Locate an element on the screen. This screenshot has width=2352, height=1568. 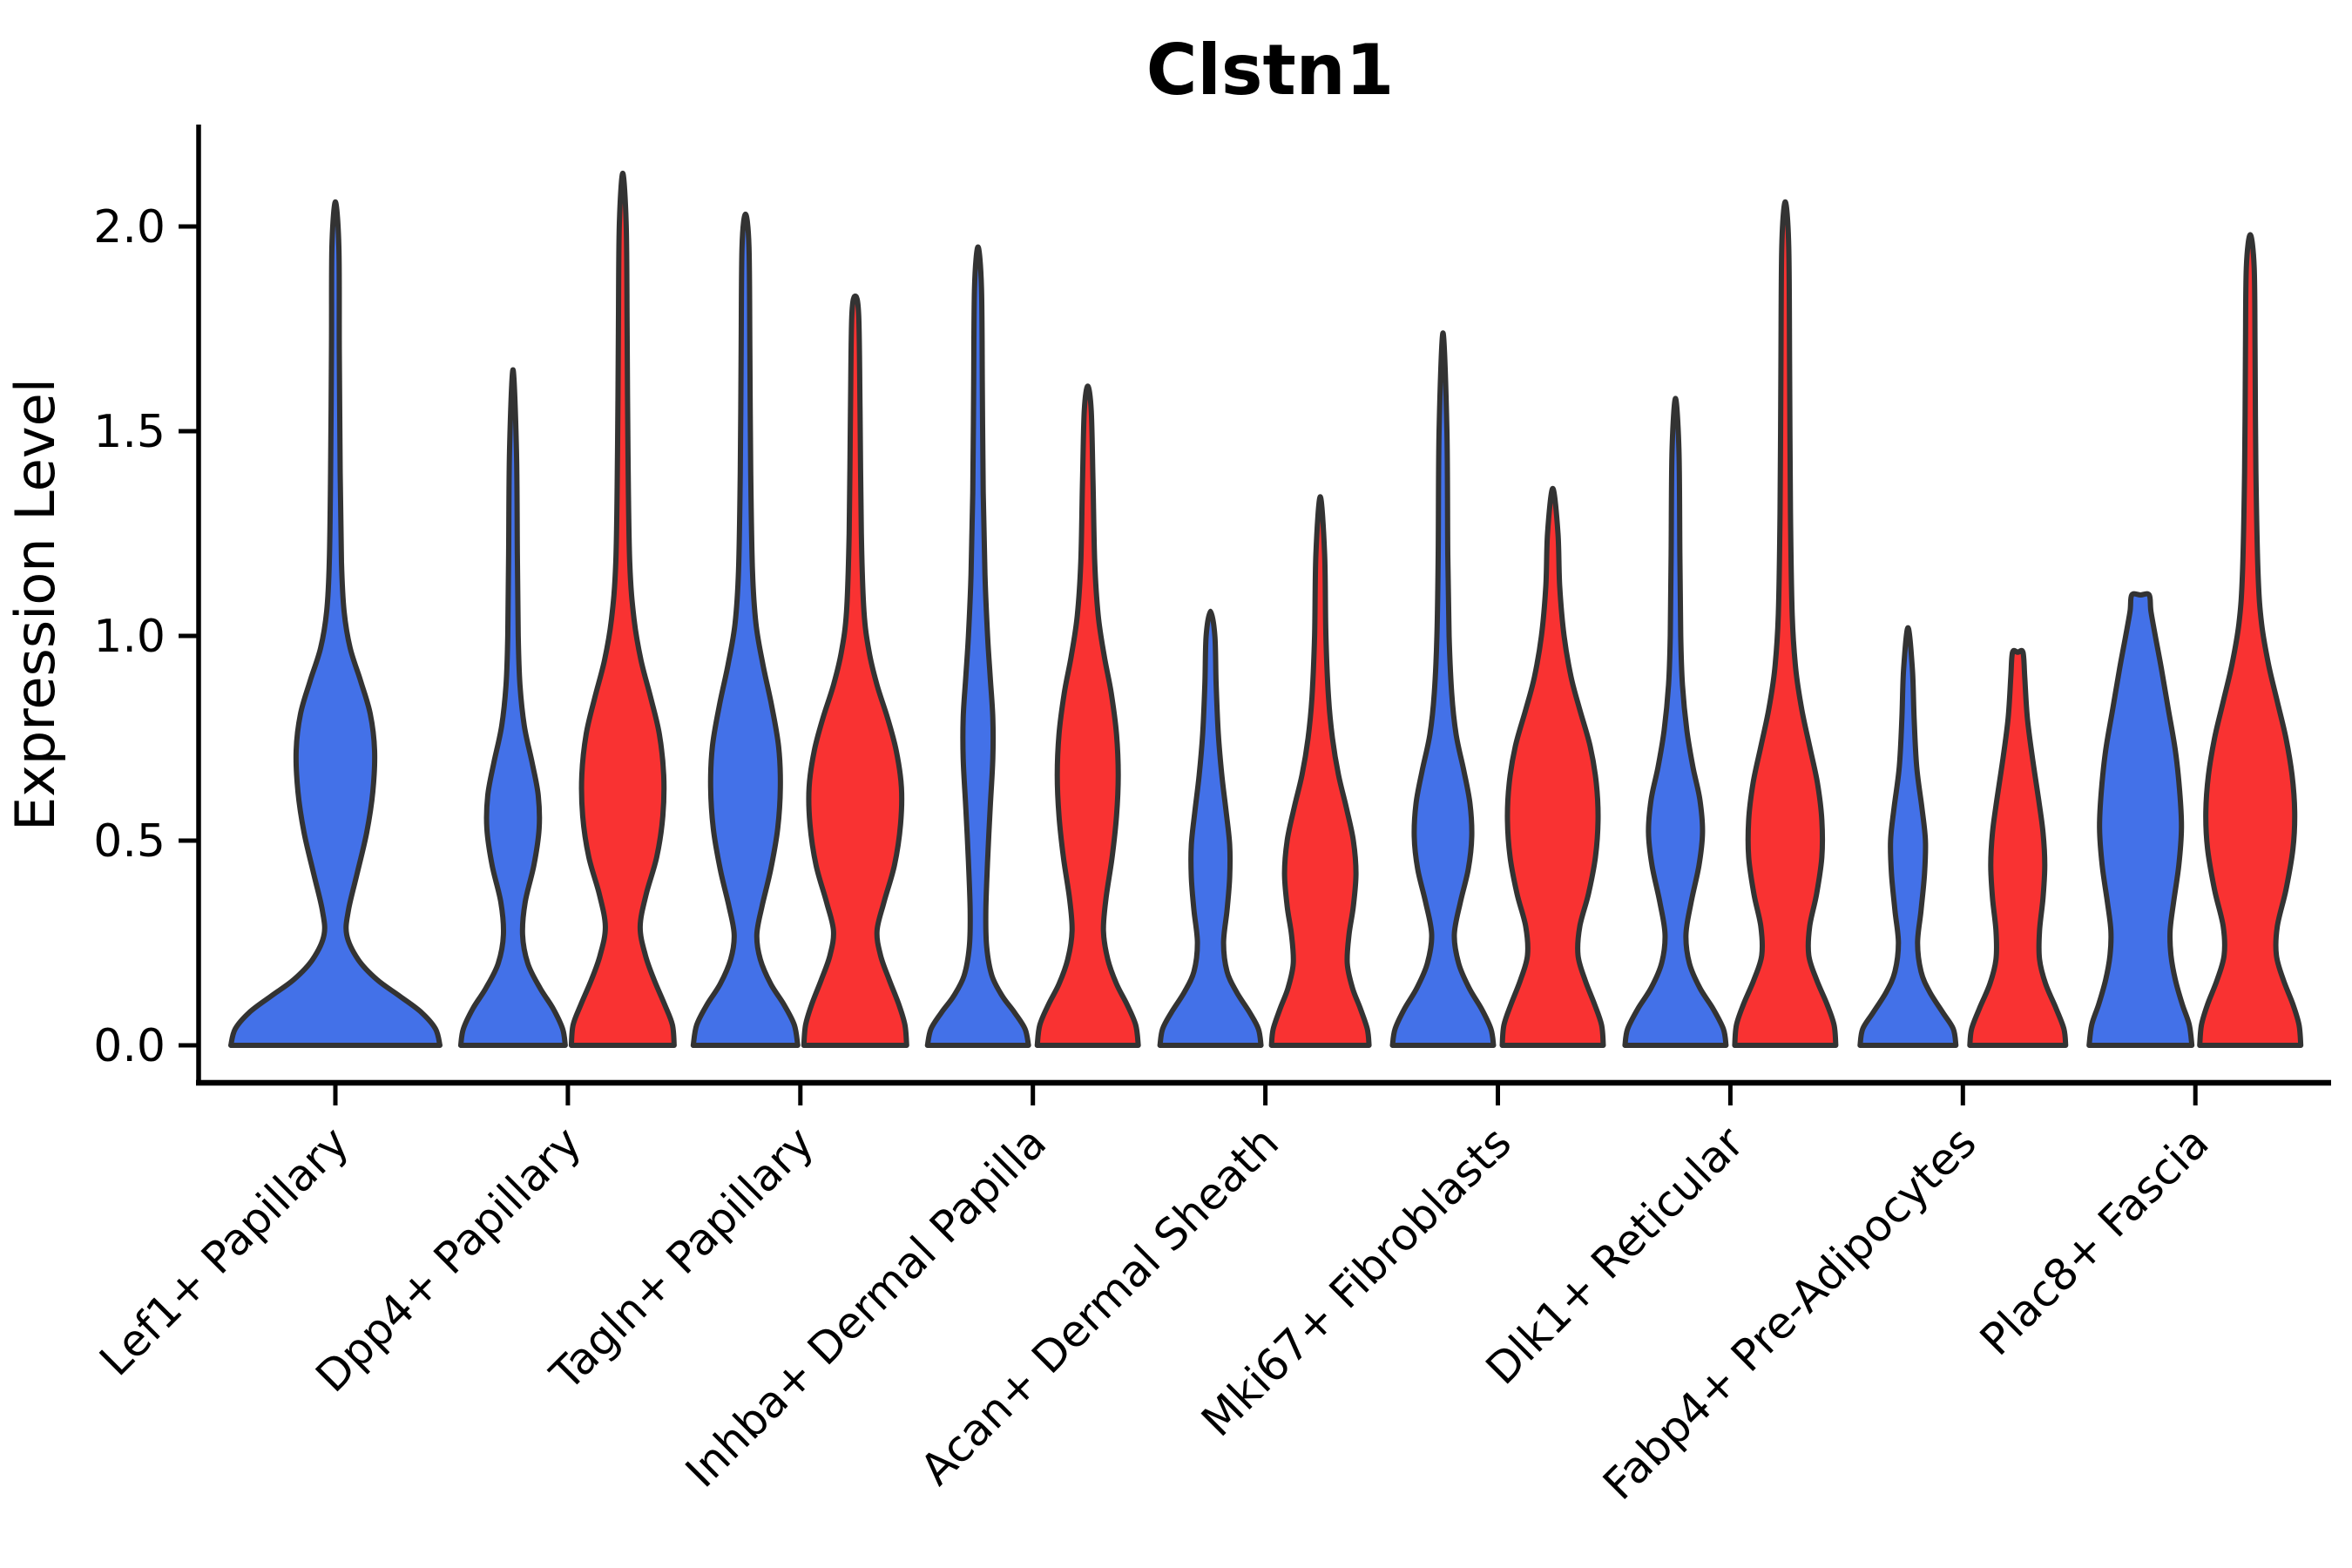
y-tick-label: 0.5 is located at coordinates (129, 841).